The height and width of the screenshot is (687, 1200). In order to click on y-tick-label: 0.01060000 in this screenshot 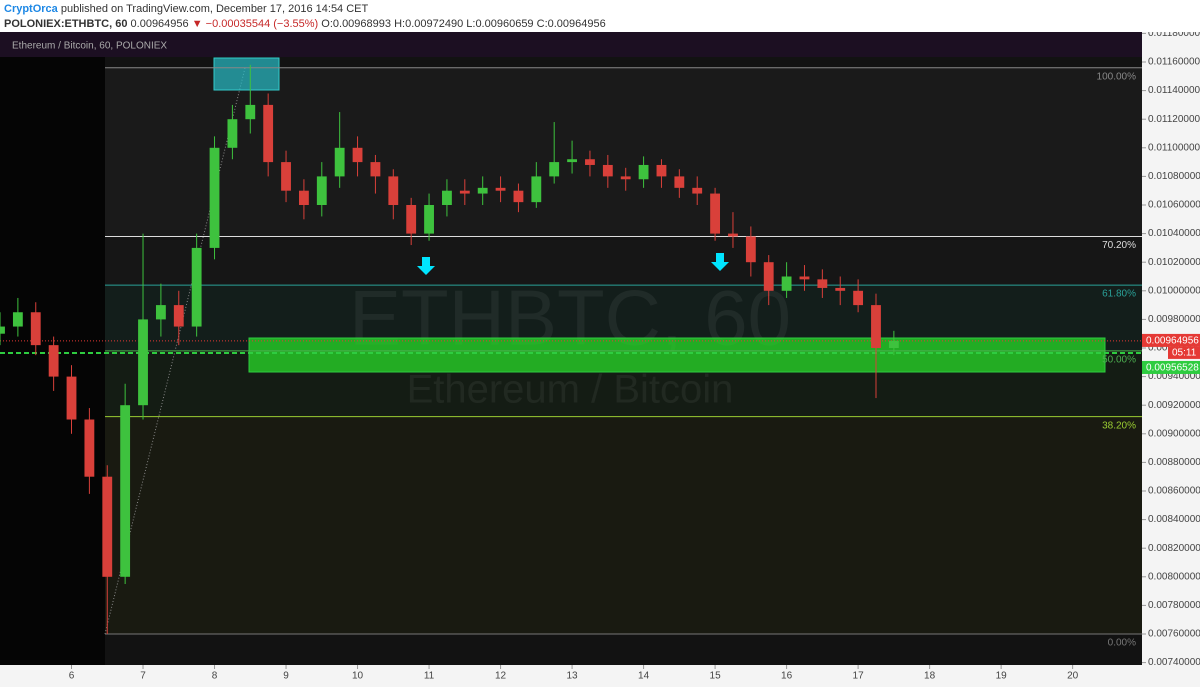, I will do `click(1174, 205)`.